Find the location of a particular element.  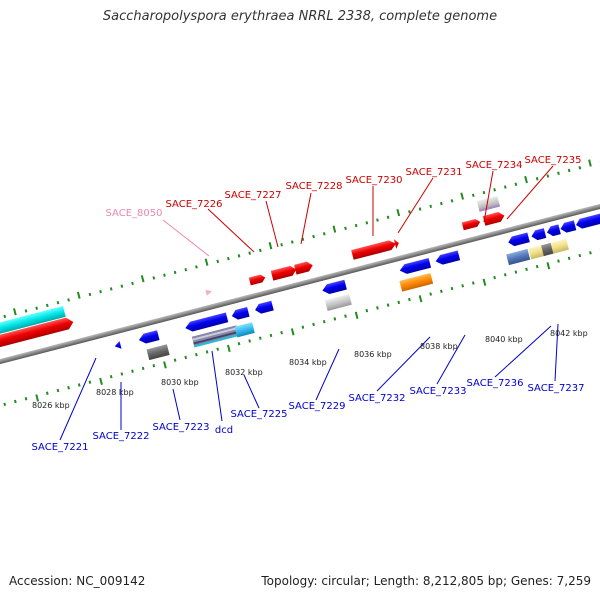

gene-sace-7237-b is located at coordinates (553, 230).